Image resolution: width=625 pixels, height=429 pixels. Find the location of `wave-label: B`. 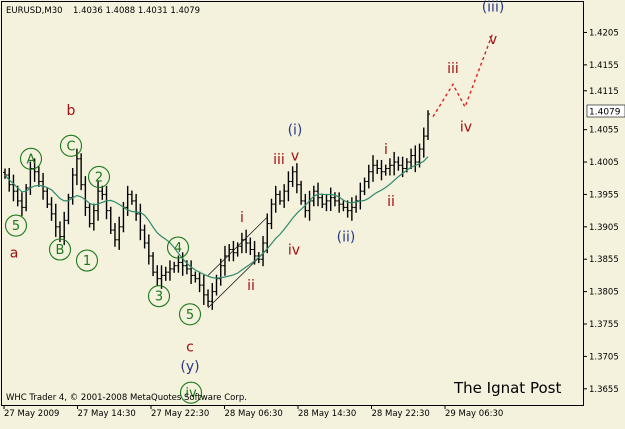

wave-label: B is located at coordinates (60, 249).